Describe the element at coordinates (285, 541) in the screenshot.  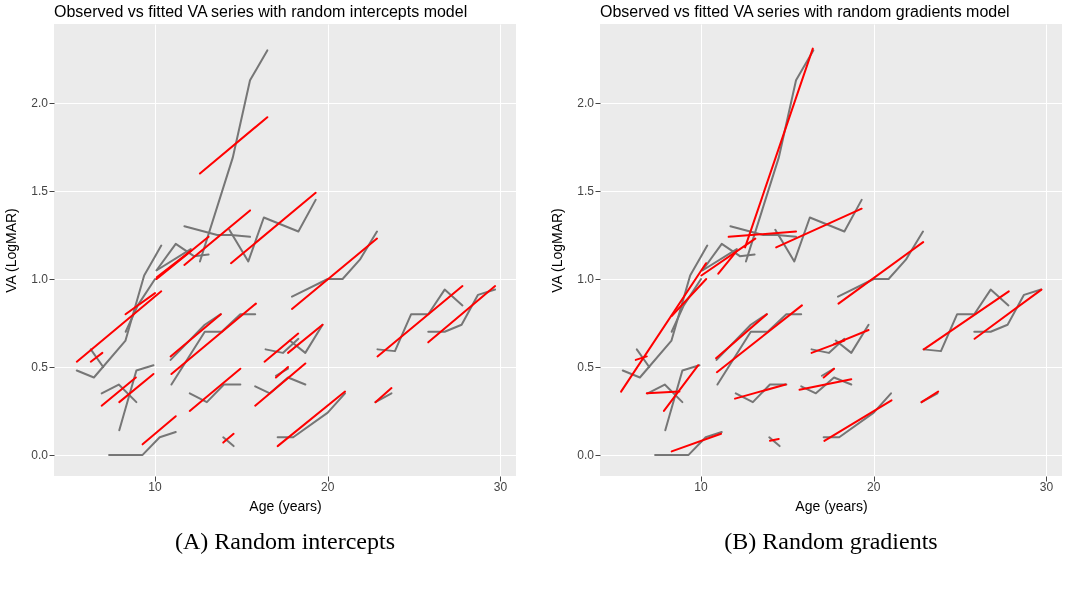
I see `text: (A) Random intercepts` at that location.